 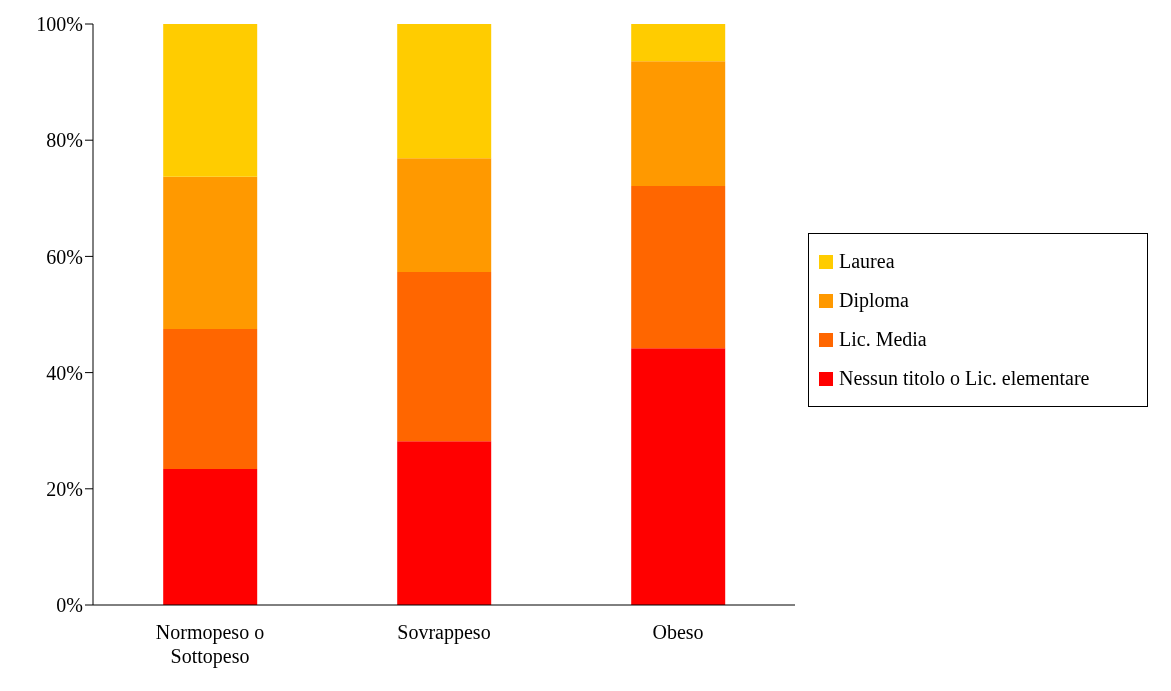 I want to click on y-tick-label: 40%, so click(x=64, y=372).